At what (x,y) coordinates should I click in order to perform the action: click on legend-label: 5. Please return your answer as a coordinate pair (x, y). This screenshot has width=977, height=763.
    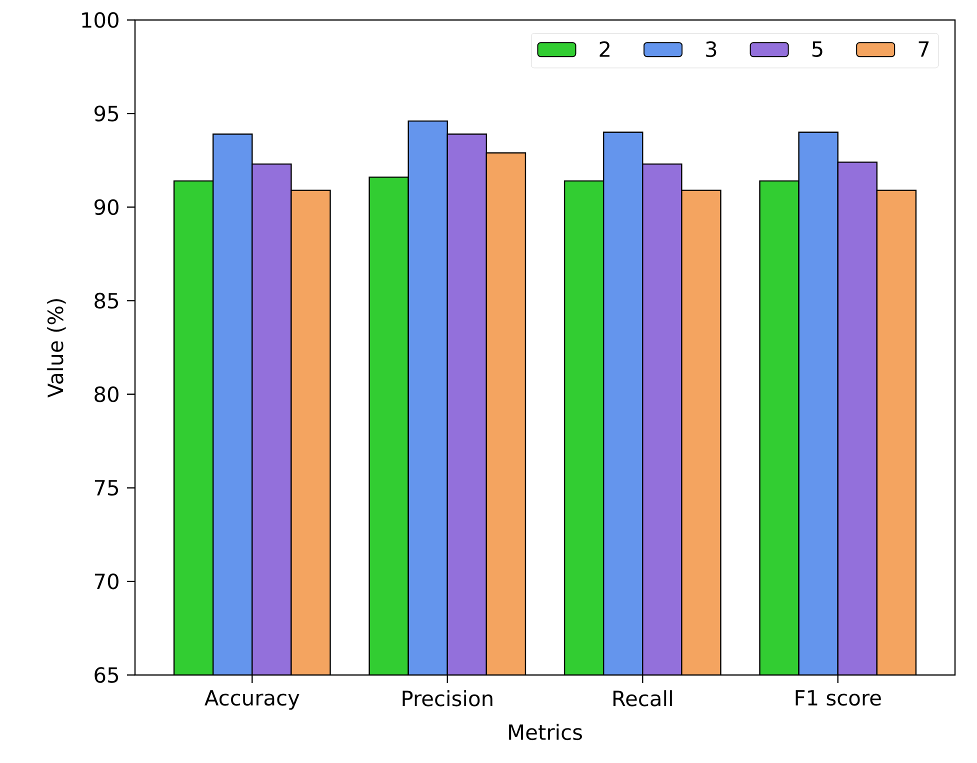
    Looking at the image, I should click on (817, 49).